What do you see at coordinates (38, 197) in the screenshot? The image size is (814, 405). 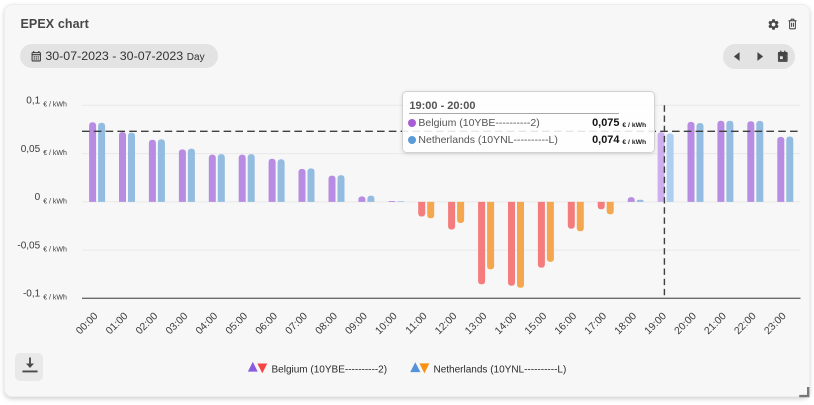 I see `svg-text: 0` at bounding box center [38, 197].